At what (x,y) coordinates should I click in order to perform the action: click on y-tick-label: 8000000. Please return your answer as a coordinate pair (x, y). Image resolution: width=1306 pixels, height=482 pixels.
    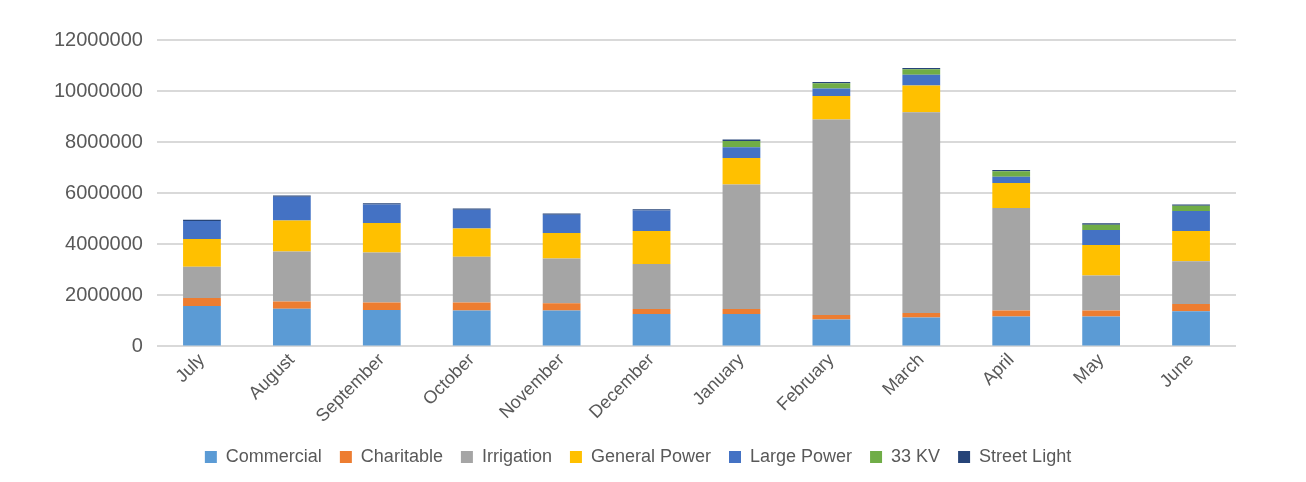
    Looking at the image, I should click on (104, 140).